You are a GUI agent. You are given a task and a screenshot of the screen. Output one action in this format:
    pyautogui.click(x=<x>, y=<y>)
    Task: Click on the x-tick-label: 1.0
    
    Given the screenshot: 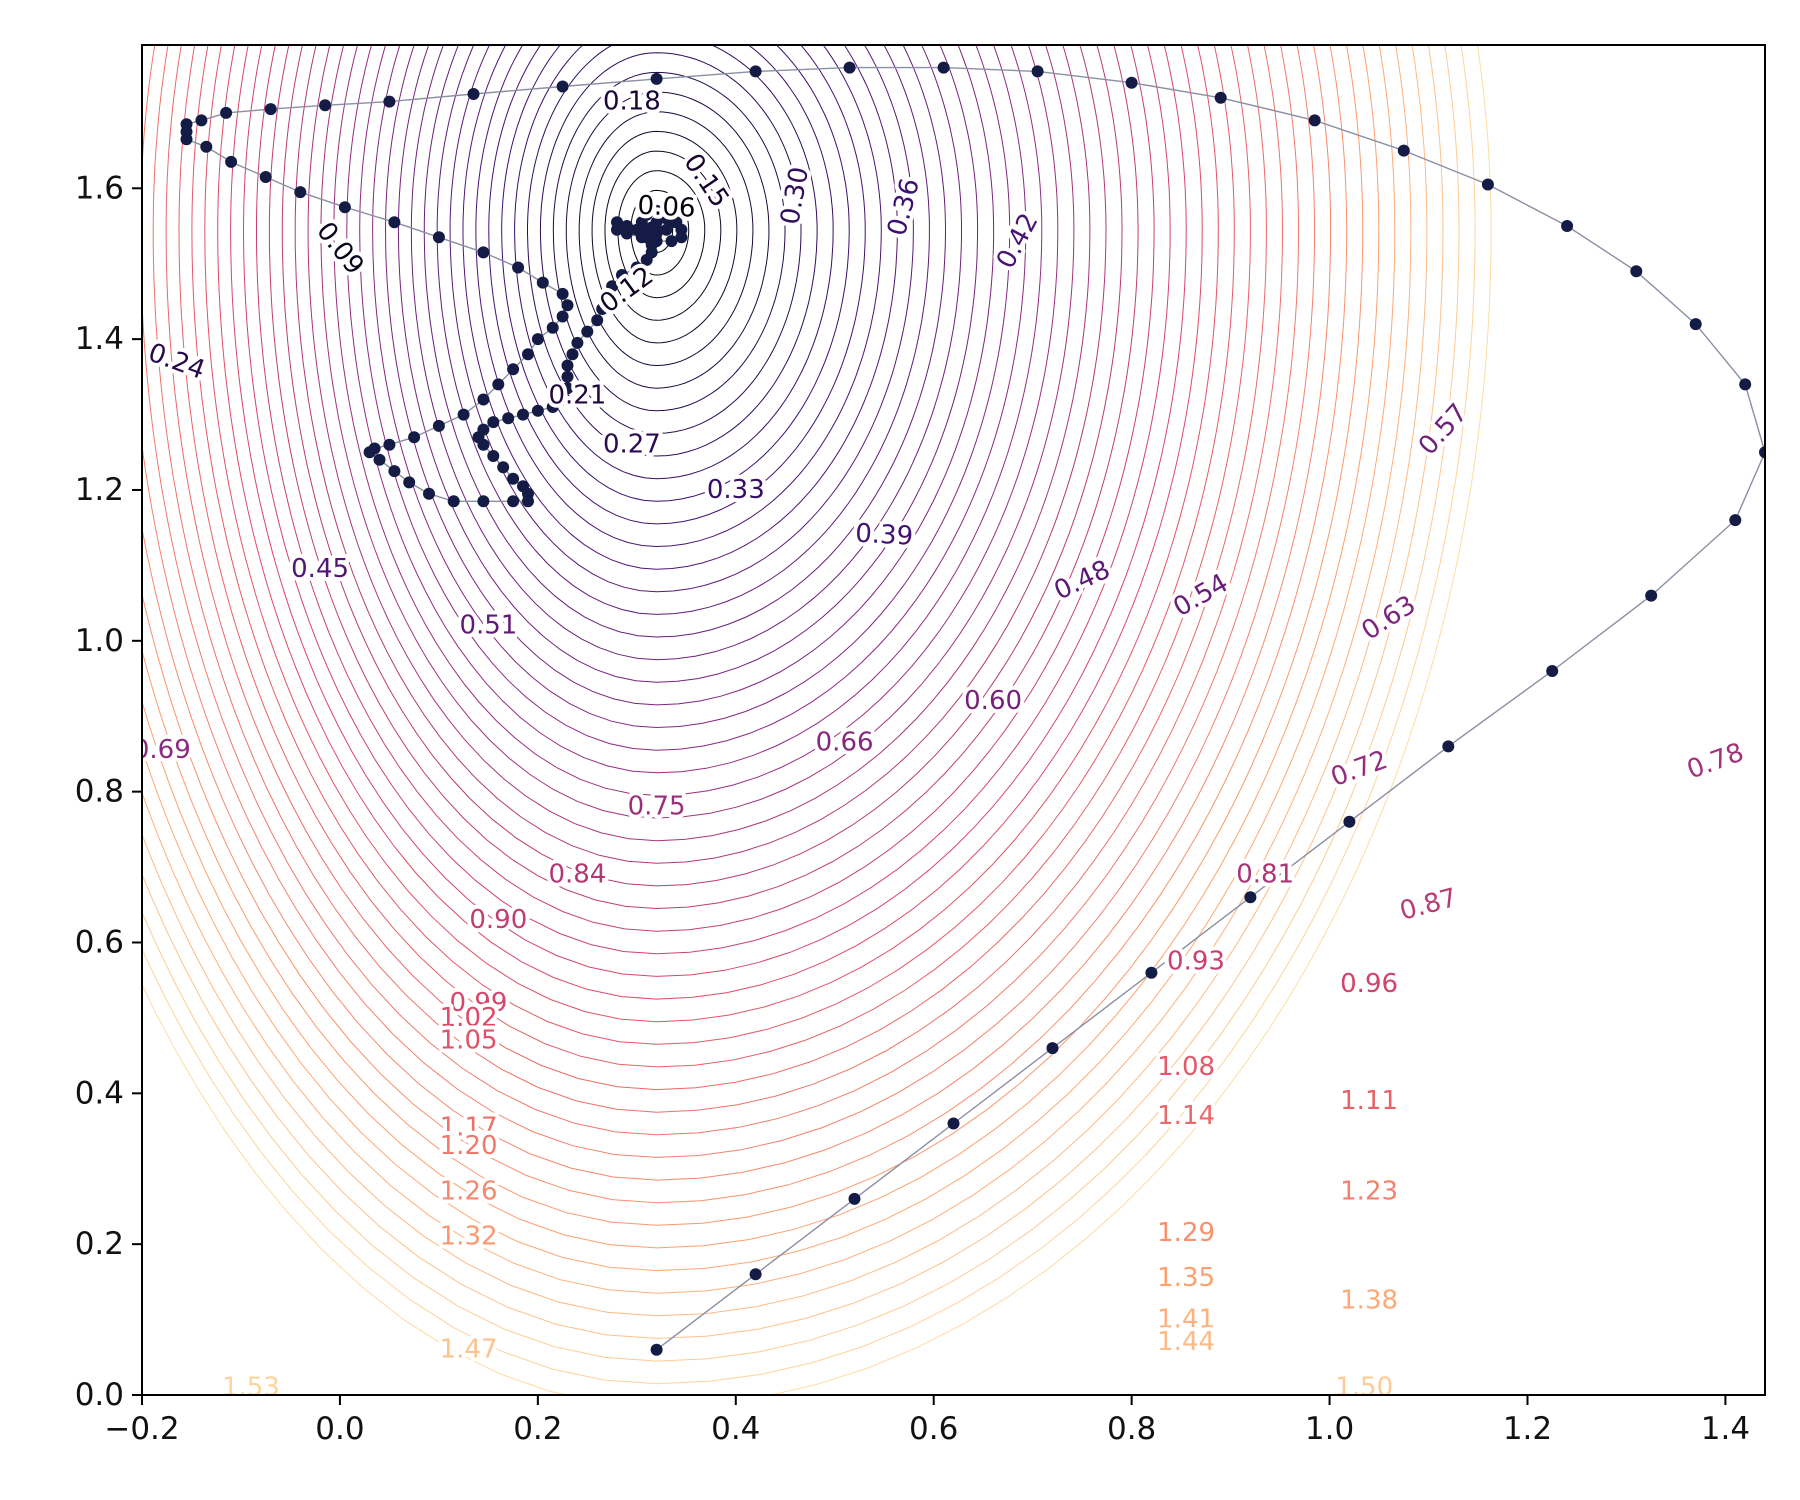 What is the action you would take?
    pyautogui.click(x=1329, y=1429)
    